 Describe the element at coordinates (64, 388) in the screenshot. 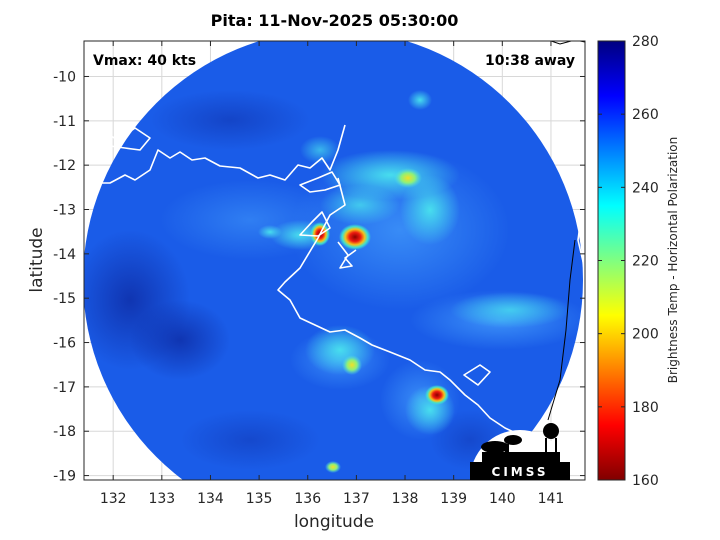

I see `y-tick-label: -17` at that location.